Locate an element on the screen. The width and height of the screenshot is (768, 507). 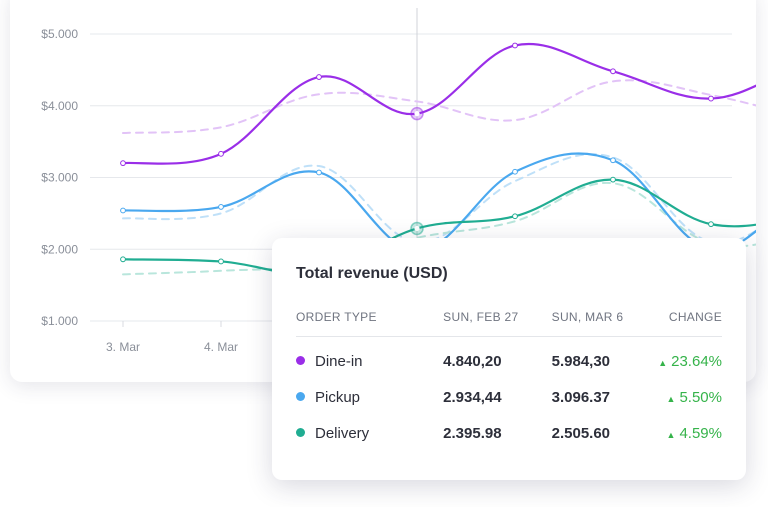
order-type-cell: Dine-in is located at coordinates (369, 358).